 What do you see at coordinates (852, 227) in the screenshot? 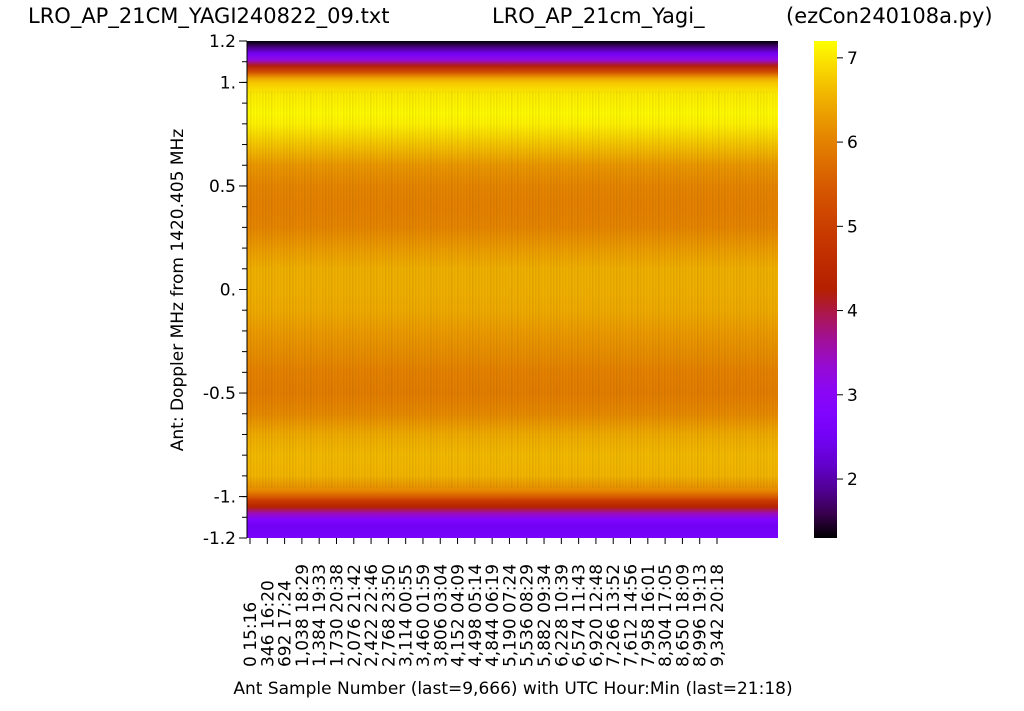
I see `colorbar-tick-label: 5` at bounding box center [852, 227].